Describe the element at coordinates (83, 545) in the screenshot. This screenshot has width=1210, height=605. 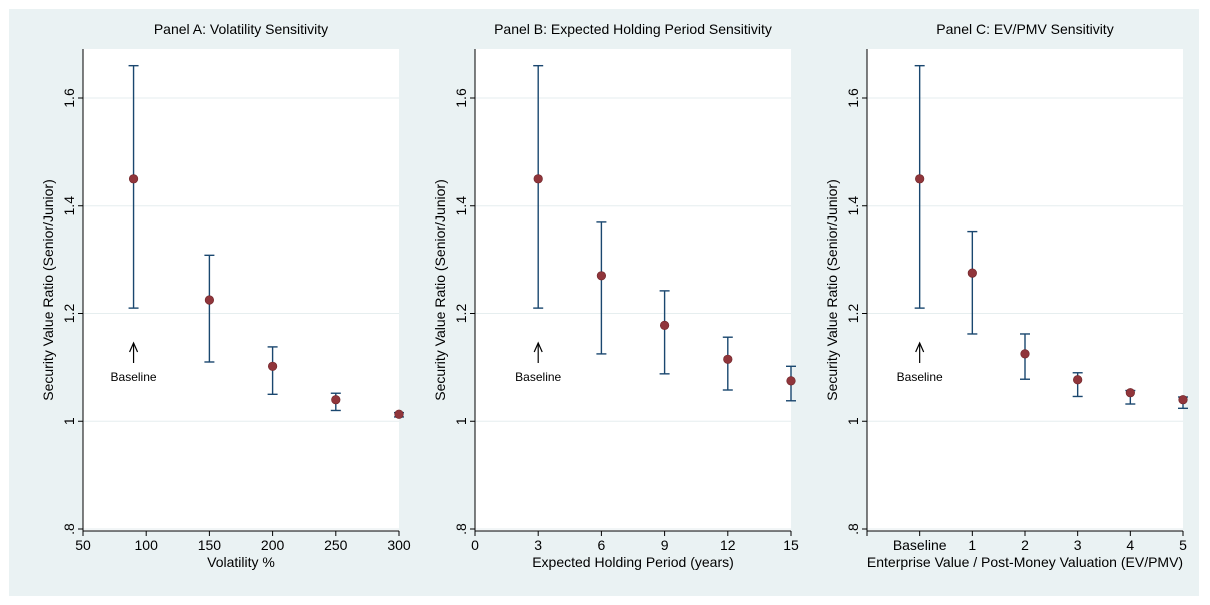
I see `x-tick-label: 50` at that location.